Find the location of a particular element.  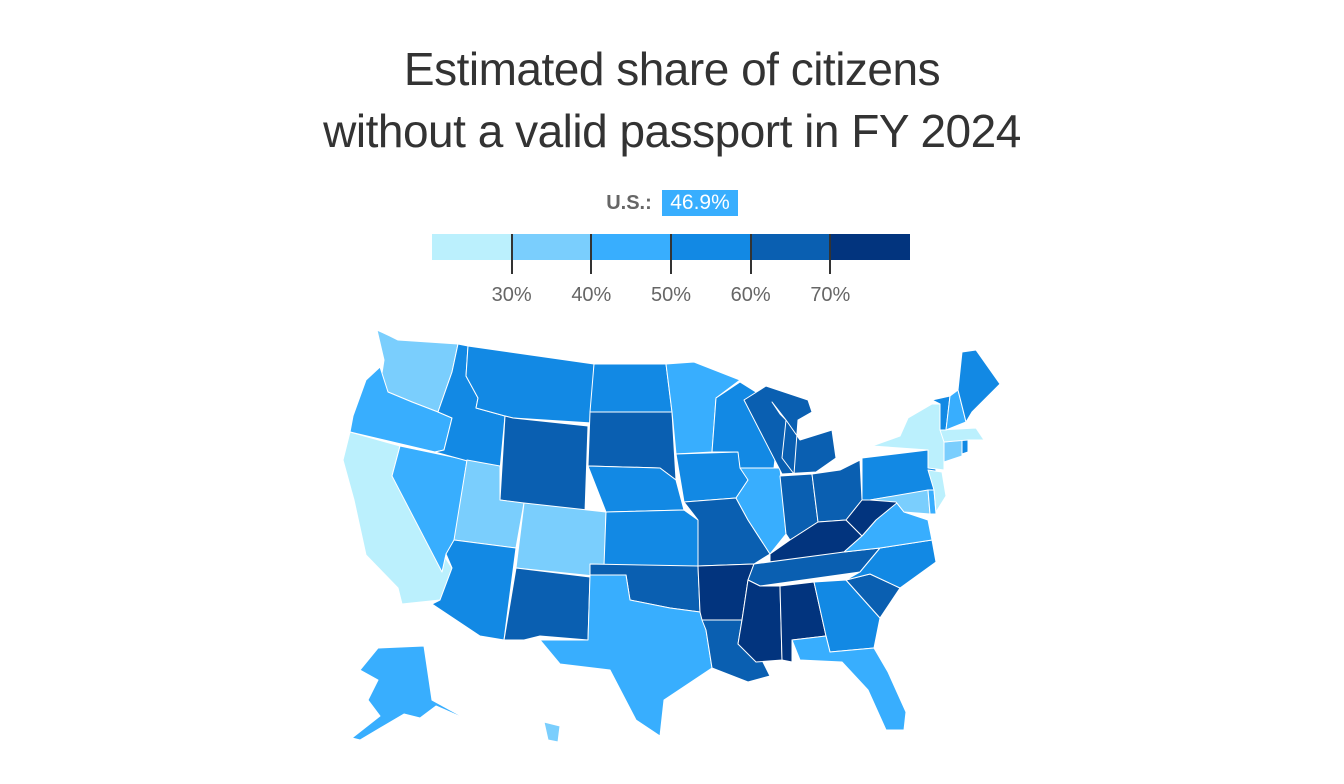

state-de is located at coordinates (932, 502).